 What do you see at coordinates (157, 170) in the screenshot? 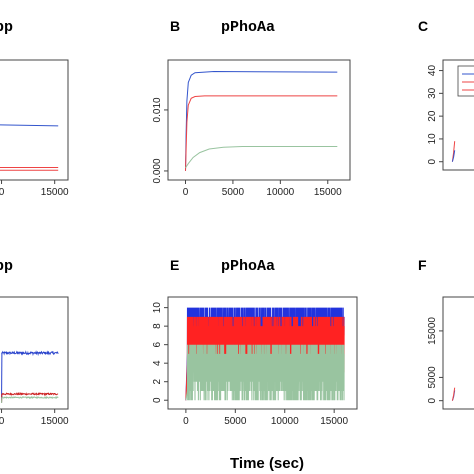
I see `y-tick-label: 0.000` at bounding box center [157, 170].